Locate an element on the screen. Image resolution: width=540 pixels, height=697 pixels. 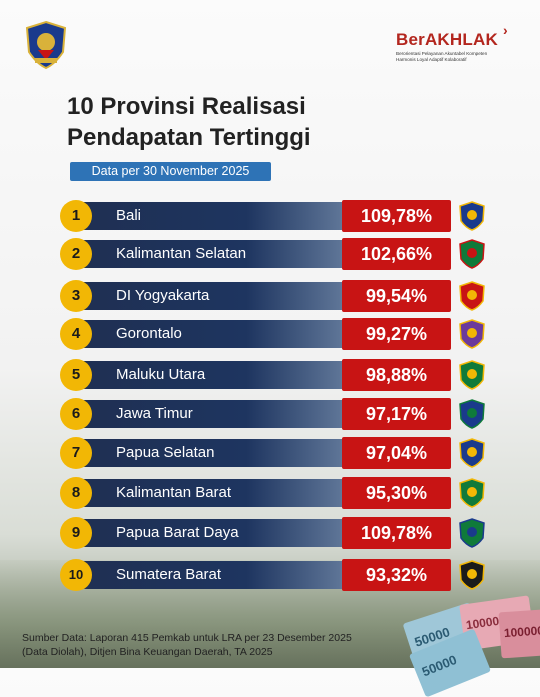
ranking-row: 7 Papua Selatan 97,04% is located at coordinates (300, 453).